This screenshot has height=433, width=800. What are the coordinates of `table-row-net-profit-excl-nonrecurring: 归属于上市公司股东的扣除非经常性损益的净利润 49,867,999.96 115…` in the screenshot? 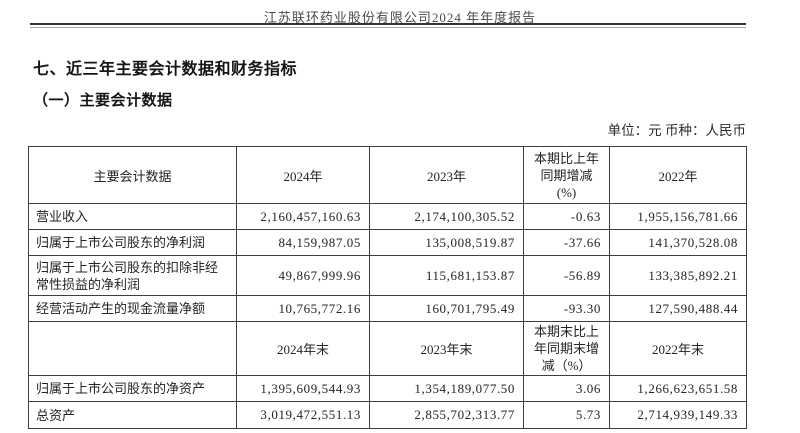 It's located at (387, 275).